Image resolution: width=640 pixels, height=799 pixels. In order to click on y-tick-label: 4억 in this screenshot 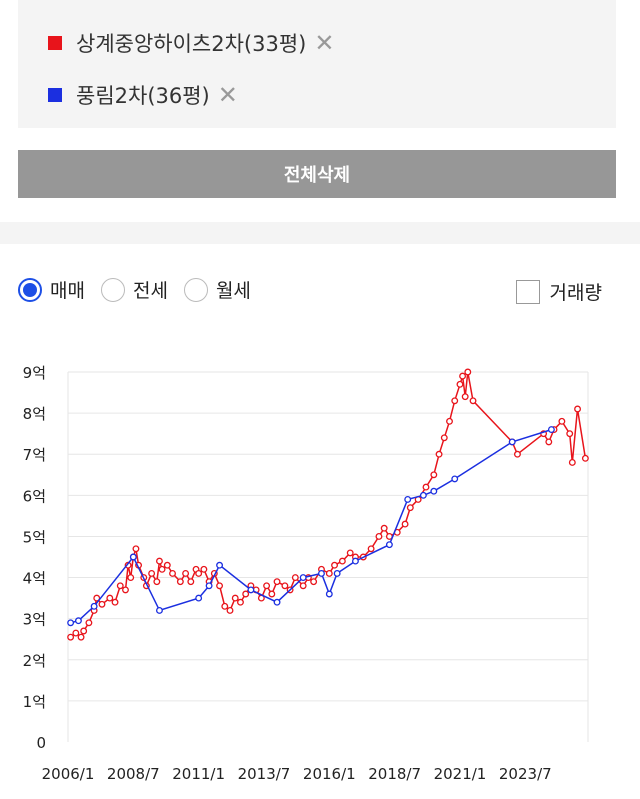, I will do `click(34, 579)`.